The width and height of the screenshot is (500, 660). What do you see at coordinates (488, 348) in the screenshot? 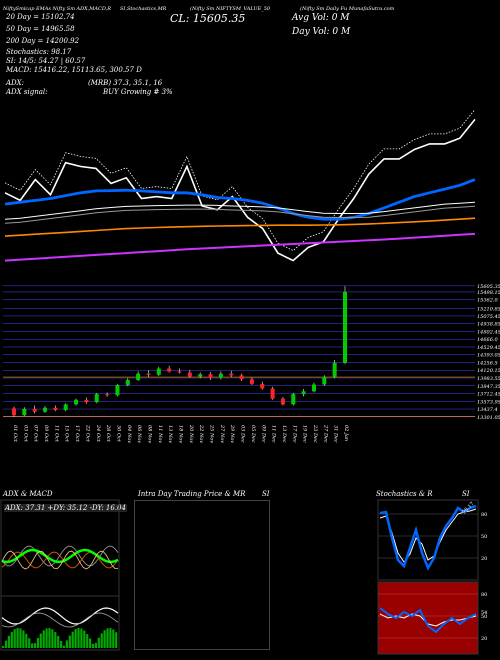
I see `y-tick-label: 14529.45` at bounding box center [488, 348].